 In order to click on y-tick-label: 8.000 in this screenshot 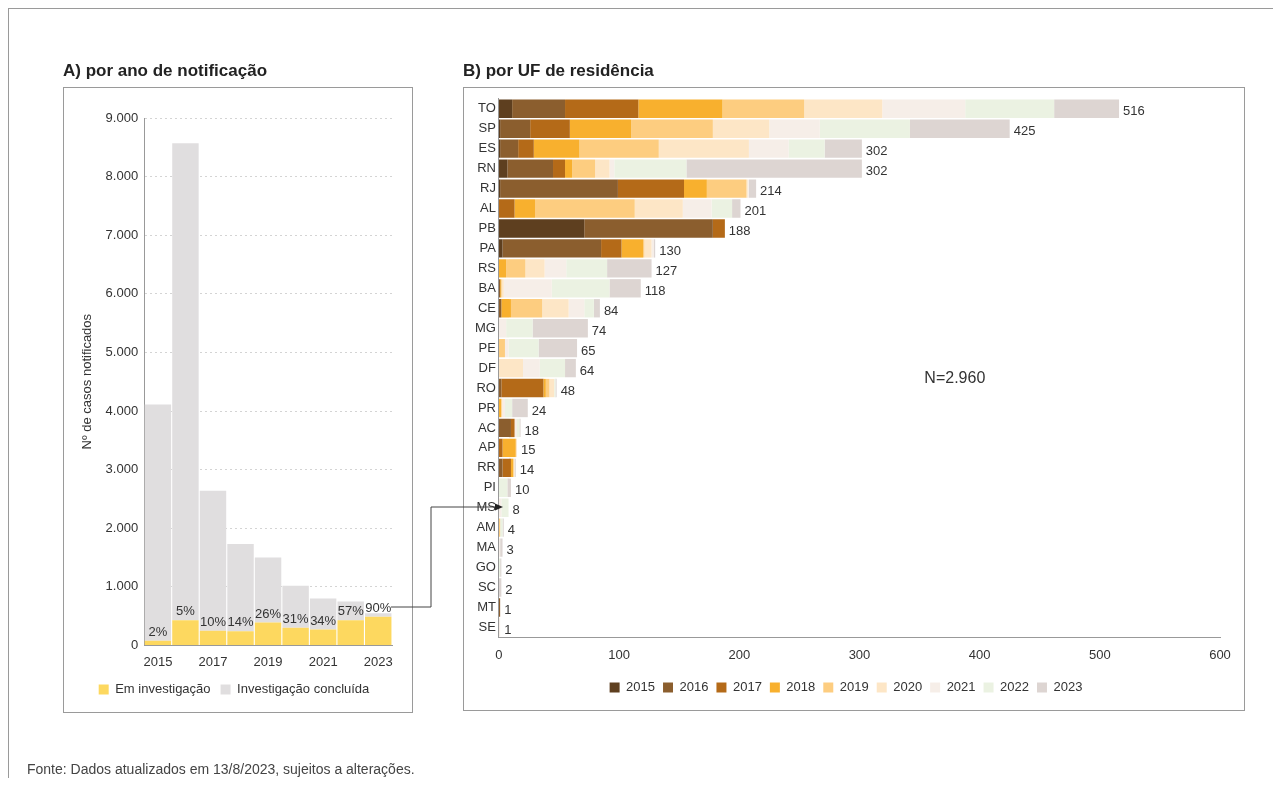, I will do `click(122, 176)`.